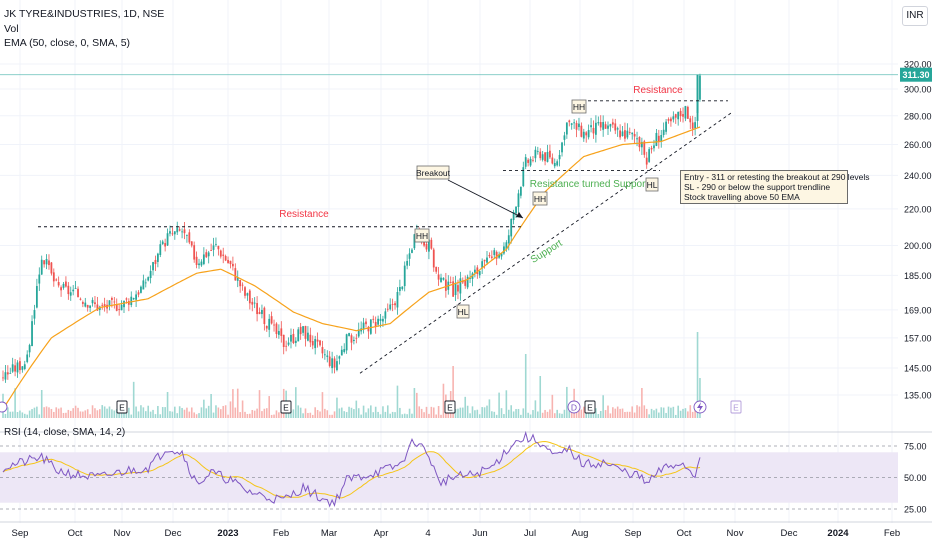  I want to click on hh-label-1-box, so click(422, 235).